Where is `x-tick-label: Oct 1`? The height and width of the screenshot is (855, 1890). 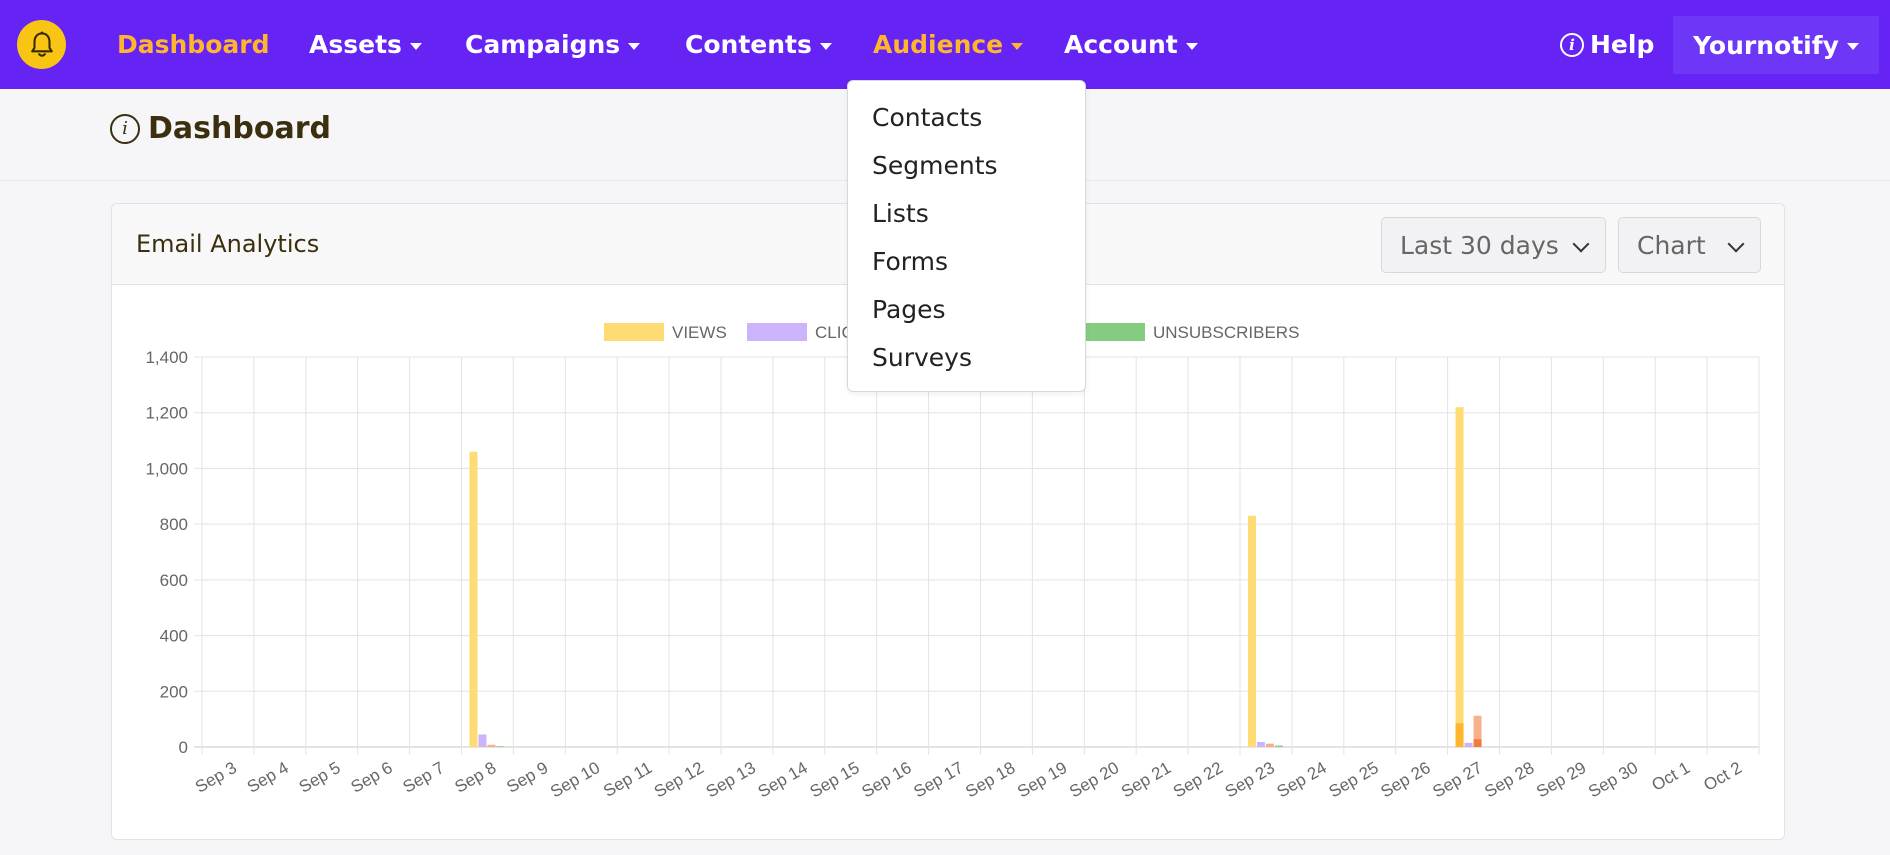 x-tick-label: Oct 1 is located at coordinates (1670, 776).